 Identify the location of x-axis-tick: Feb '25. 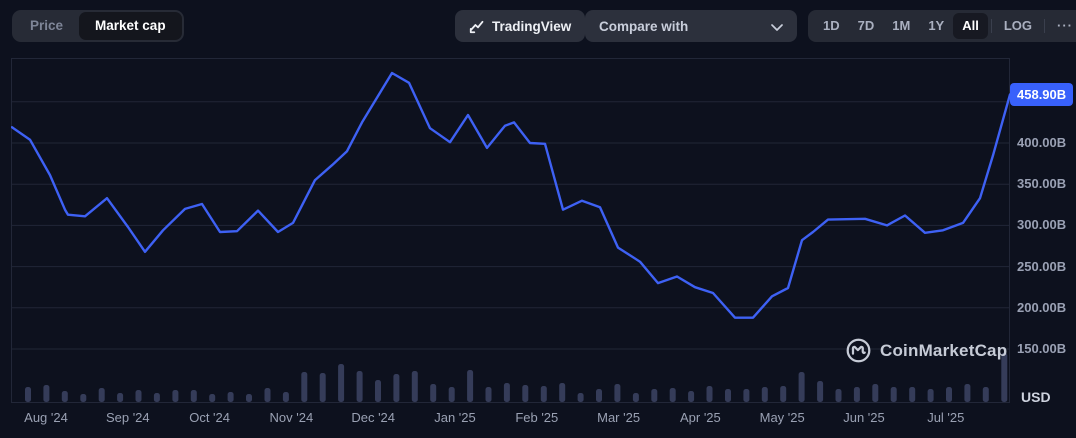
(537, 417).